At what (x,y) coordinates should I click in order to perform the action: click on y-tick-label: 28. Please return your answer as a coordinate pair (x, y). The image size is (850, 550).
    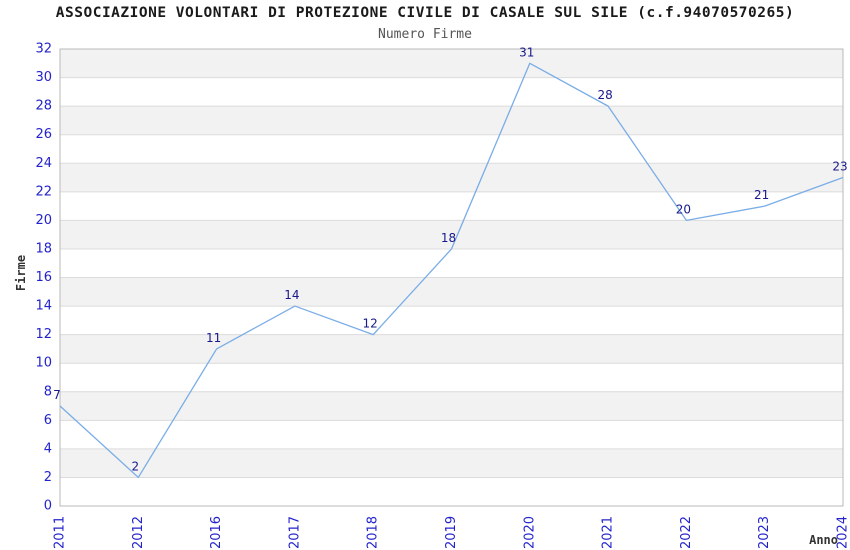
    Looking at the image, I should click on (43, 106).